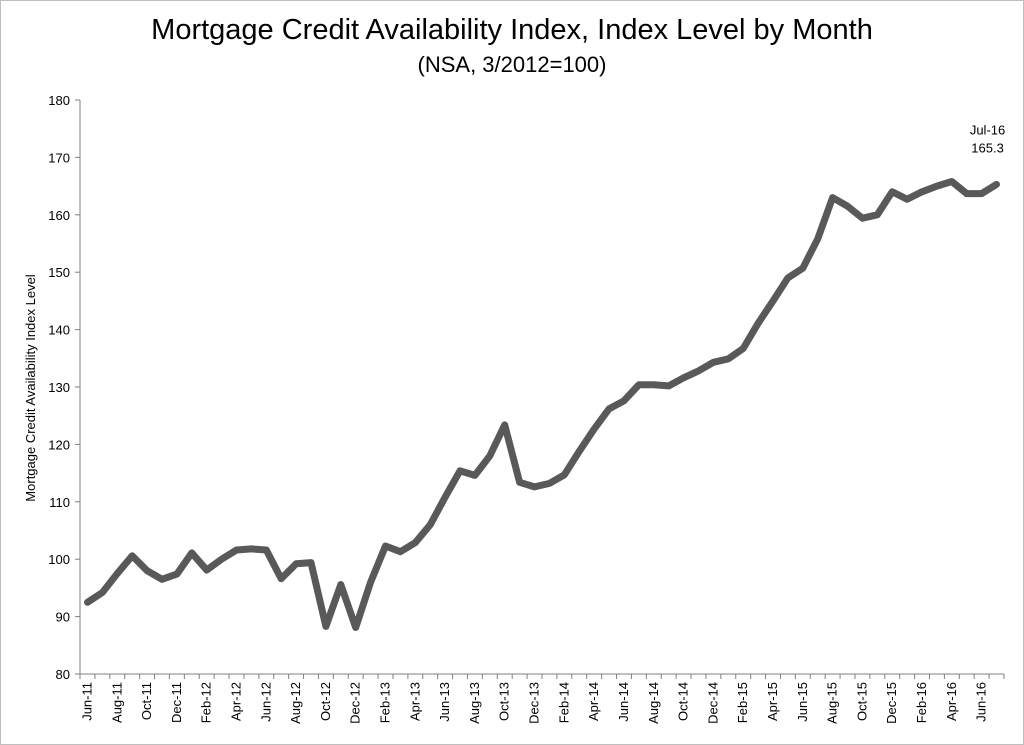  I want to click on x-tick-label: Feb-15, so click(742, 702).